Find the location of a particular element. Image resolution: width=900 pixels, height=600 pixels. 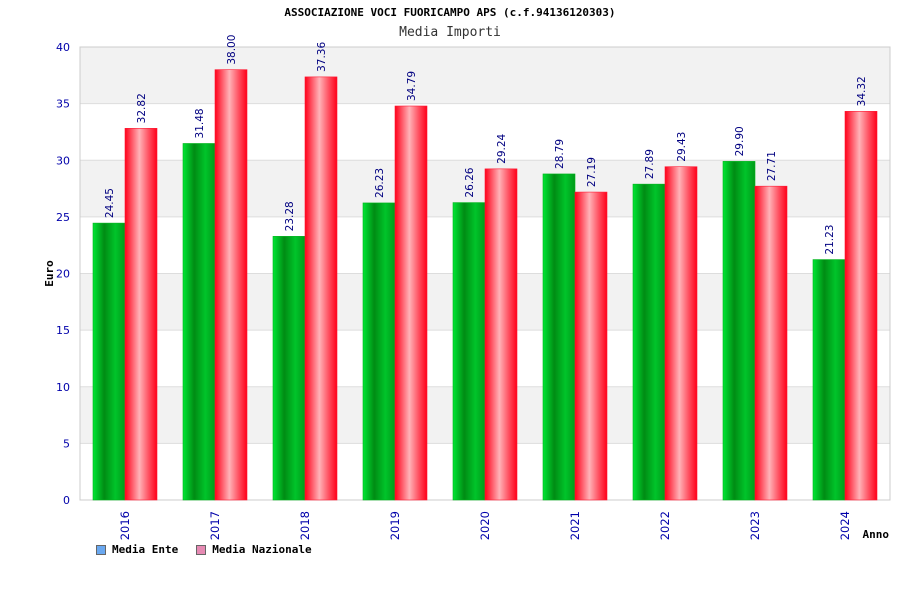

y-tick-label: 0 is located at coordinates (66, 500).